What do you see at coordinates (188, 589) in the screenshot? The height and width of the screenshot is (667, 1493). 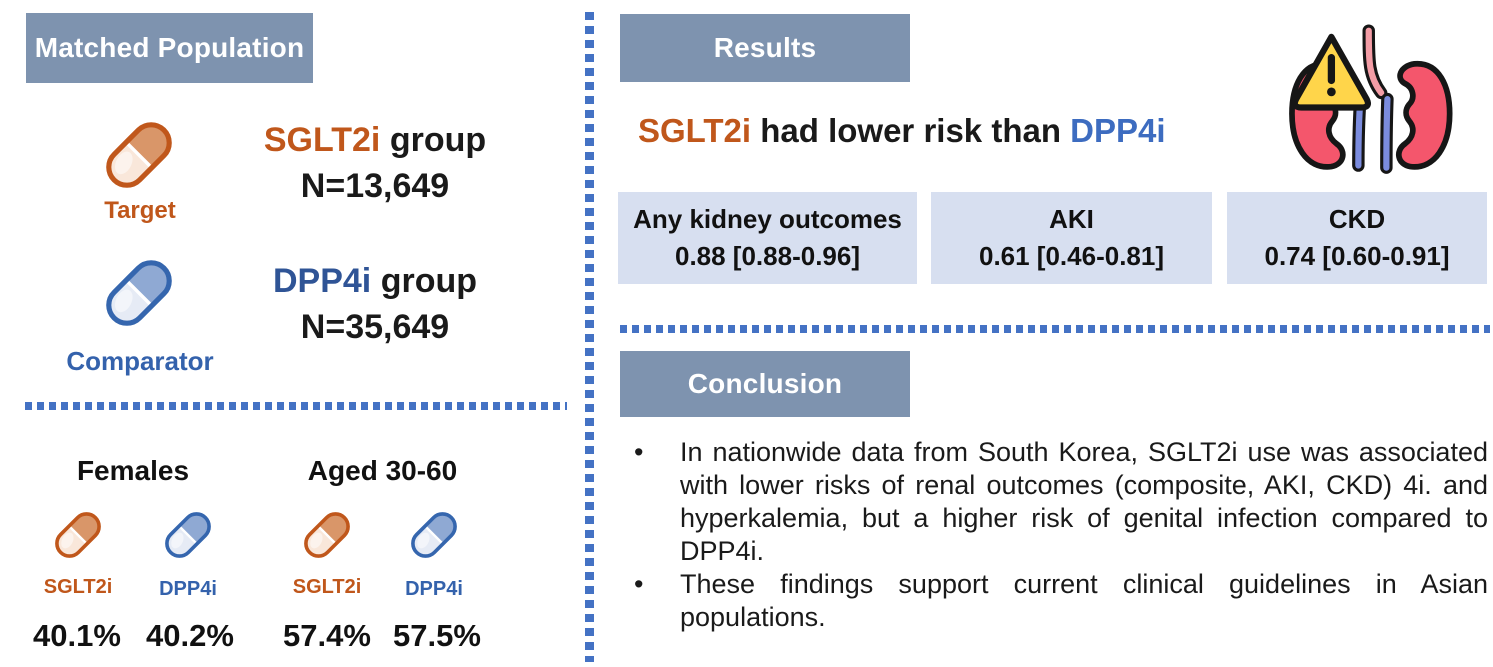 I see `females-dpp4i-label: DPP4i` at bounding box center [188, 589].